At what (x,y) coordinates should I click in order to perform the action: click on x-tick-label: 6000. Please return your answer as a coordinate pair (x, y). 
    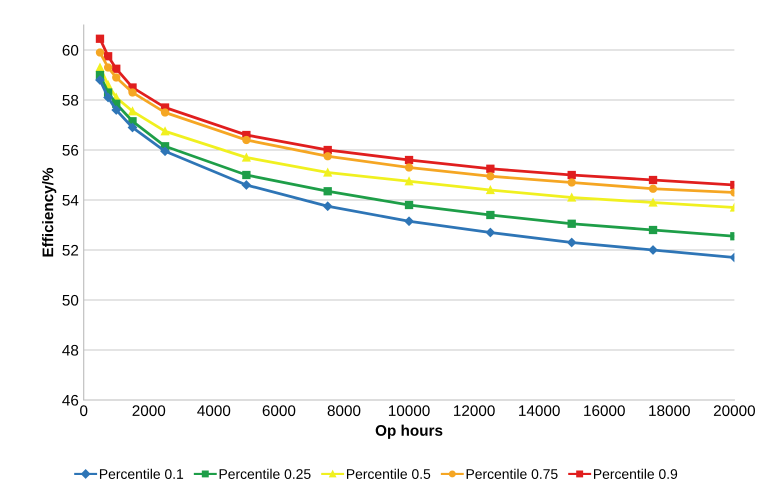
    Looking at the image, I should click on (279, 410).